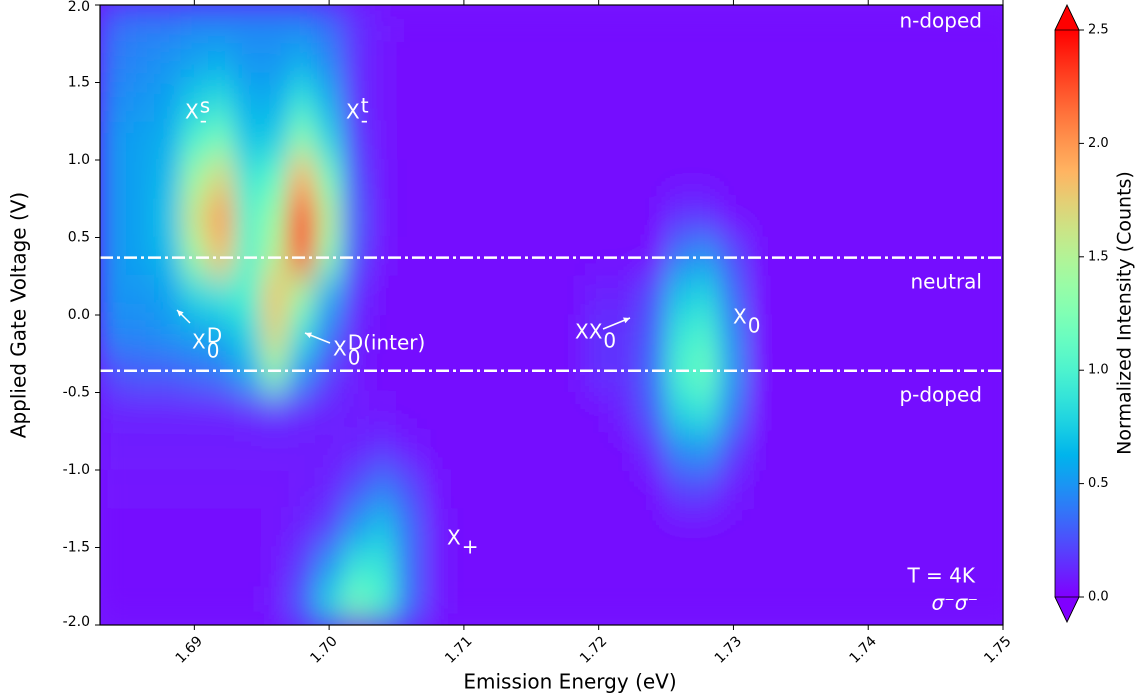 This screenshot has height=700, width=1143. I want to click on annotation: p-doped, so click(940, 395).